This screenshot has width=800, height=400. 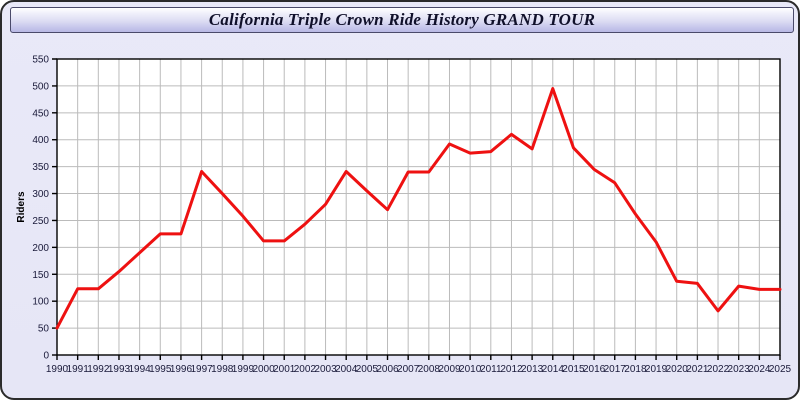 What do you see at coordinates (739, 369) in the screenshot?
I see `svg-text: 2023` at bounding box center [739, 369].